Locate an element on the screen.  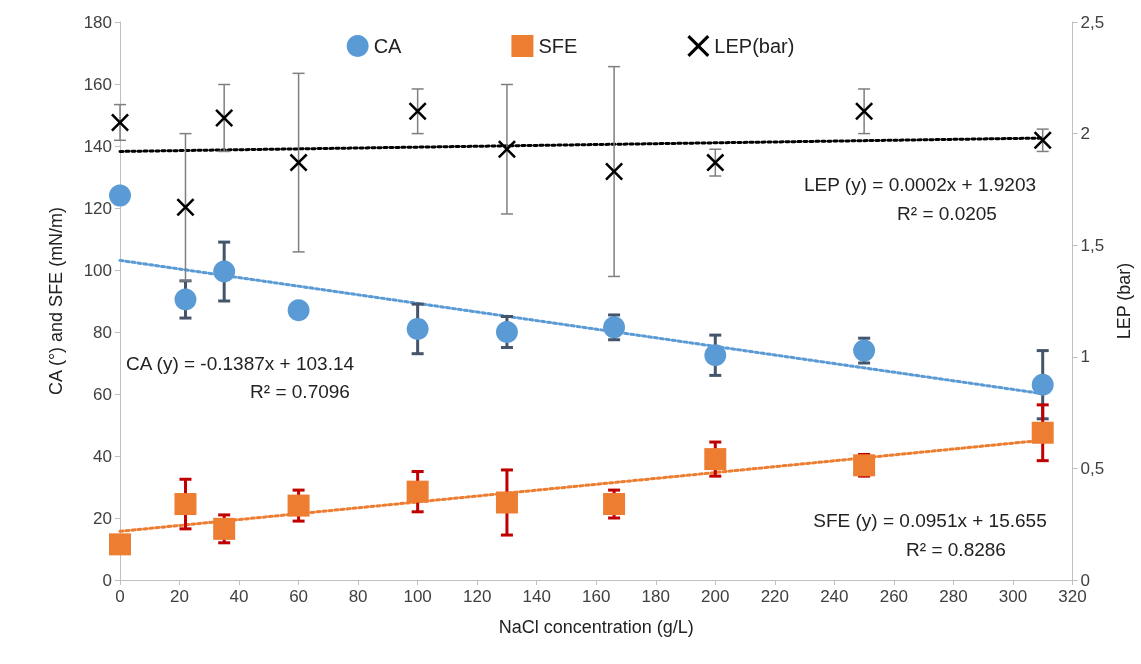
x-tick-label: 280 is located at coordinates (953, 596).